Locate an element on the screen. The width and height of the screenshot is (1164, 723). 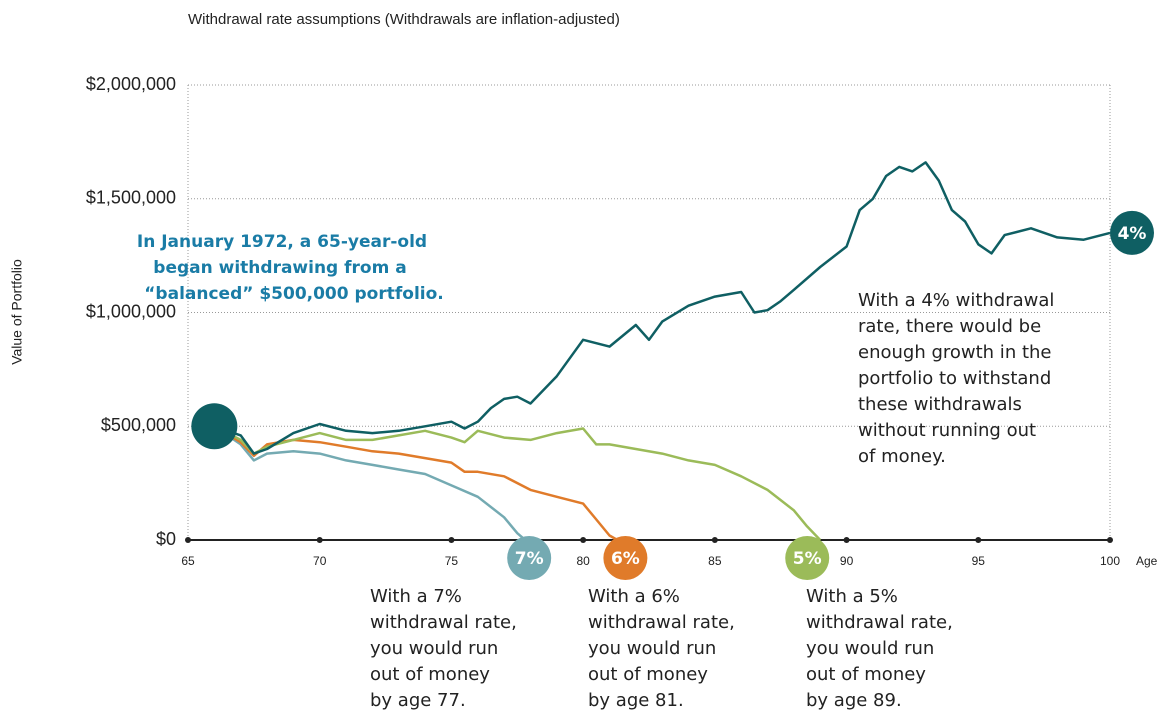
start-marker is located at coordinates (214, 426).